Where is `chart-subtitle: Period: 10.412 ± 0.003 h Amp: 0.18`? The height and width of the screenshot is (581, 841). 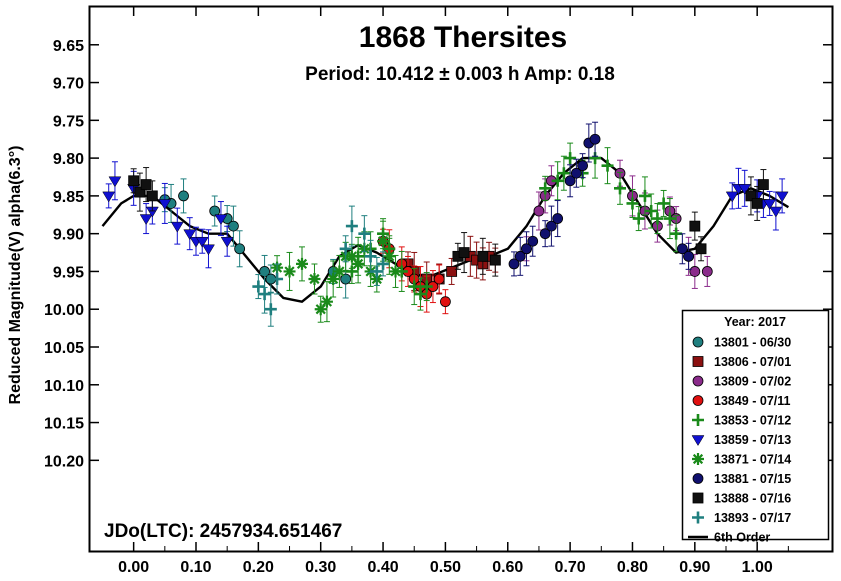 chart-subtitle: Period: 10.412 ± 0.003 h Amp: 0.18 is located at coordinates (460, 74).